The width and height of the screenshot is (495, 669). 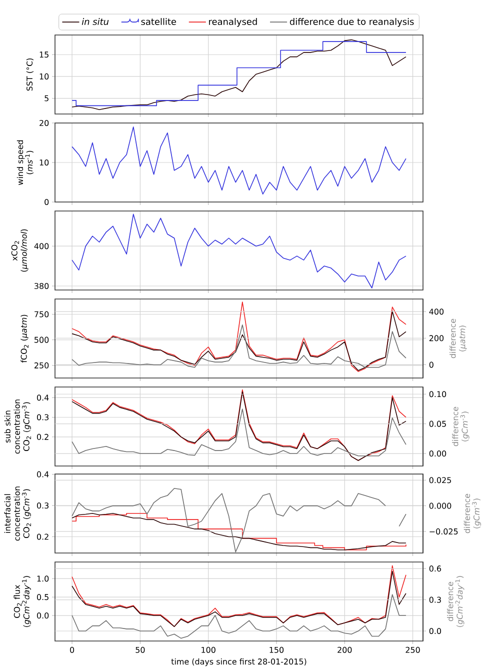 What do you see at coordinates (352, 22) in the screenshot?
I see `text: difference due to reanalysis` at bounding box center [352, 22].